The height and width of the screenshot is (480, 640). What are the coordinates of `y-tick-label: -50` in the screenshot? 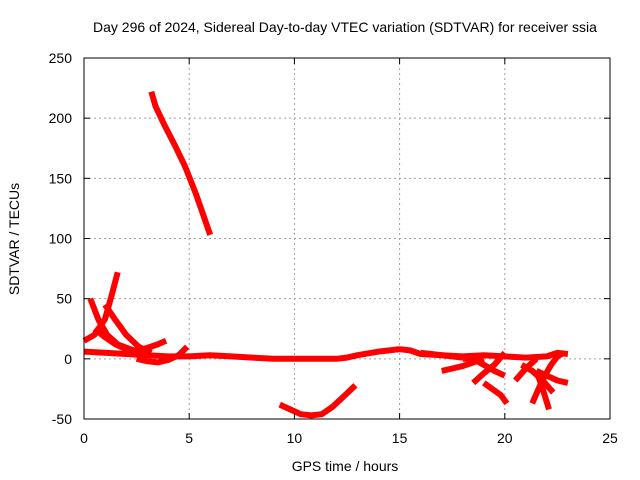 It's located at (62, 419).